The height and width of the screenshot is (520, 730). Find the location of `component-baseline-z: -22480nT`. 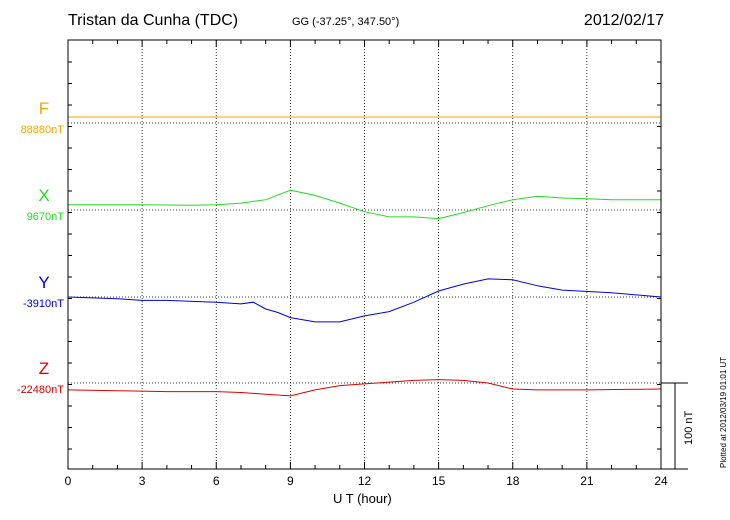

component-baseline-z: -22480nT is located at coordinates (40, 390).